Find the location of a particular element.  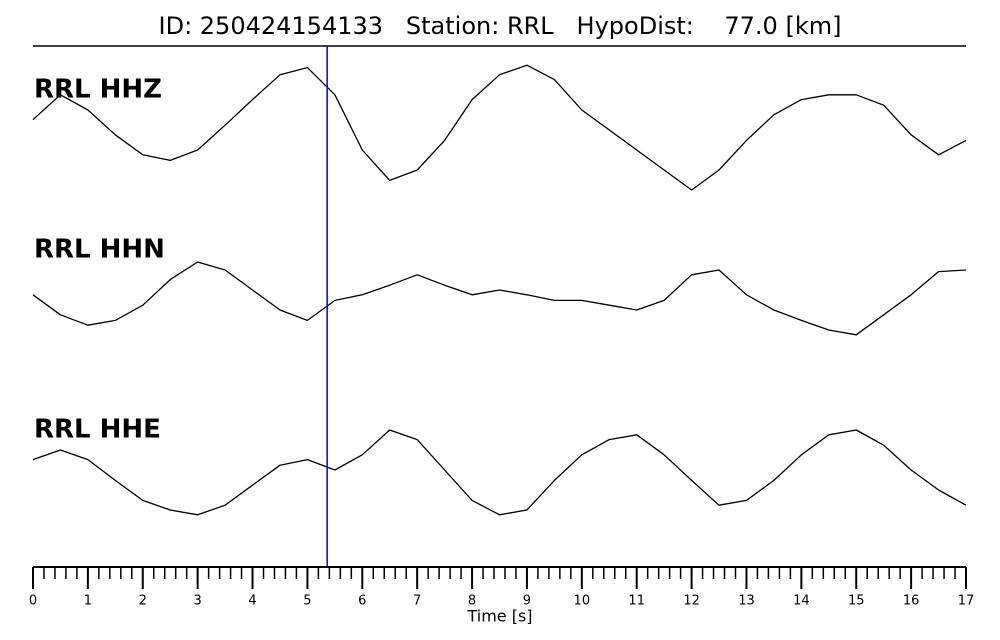

x-tick-label: 4 is located at coordinates (252, 601).